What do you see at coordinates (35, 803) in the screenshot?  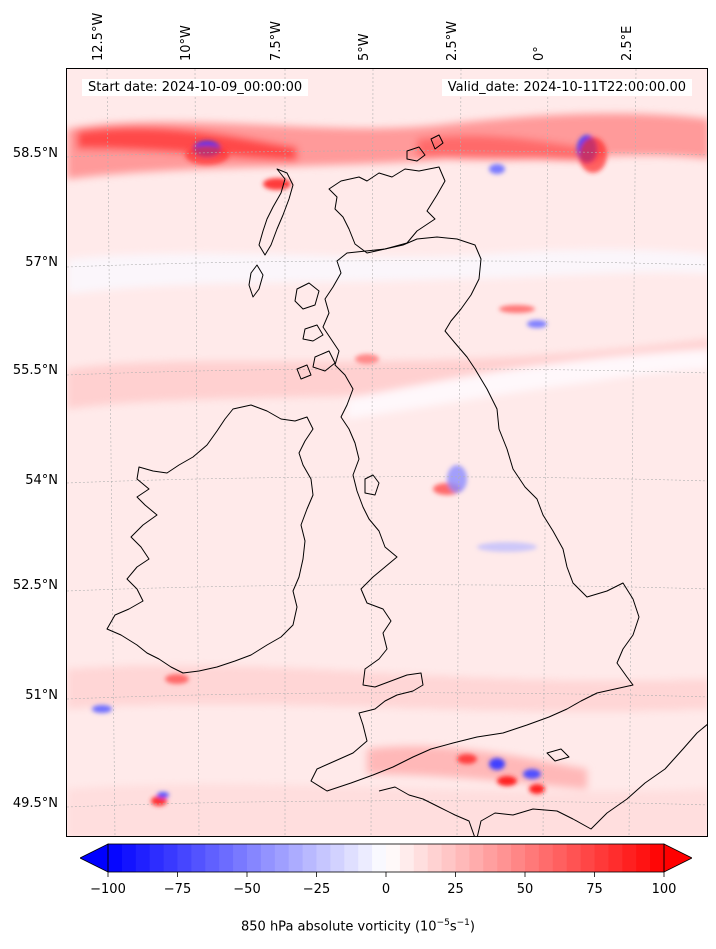 I see `lat-label-49-5n: 49.5°N` at bounding box center [35, 803].